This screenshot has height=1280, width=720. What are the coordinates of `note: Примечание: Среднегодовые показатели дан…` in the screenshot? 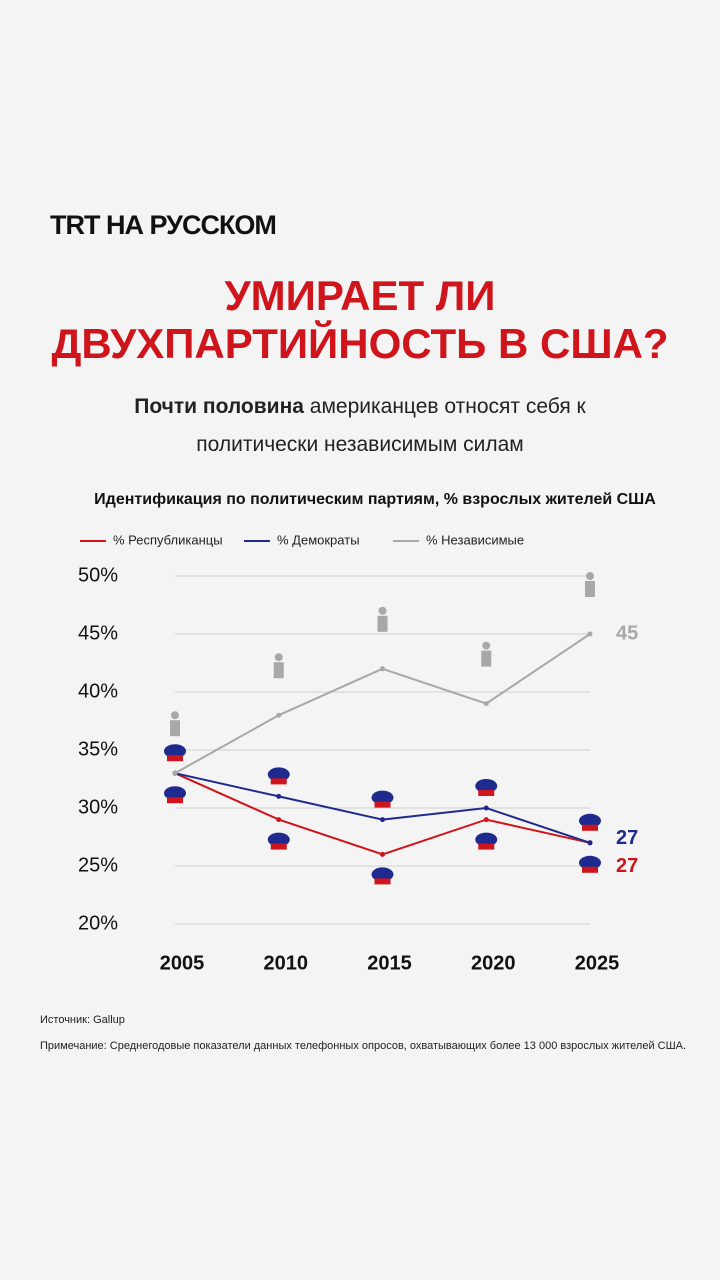 It's located at (363, 1046).